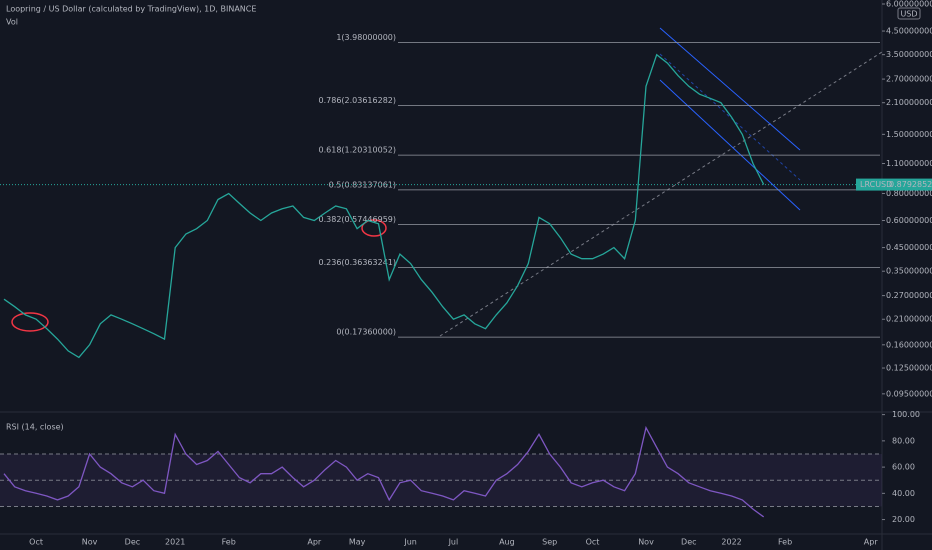 This screenshot has height=550, width=932. I want to click on y-tick-label: 0.12500000, so click(909, 368).